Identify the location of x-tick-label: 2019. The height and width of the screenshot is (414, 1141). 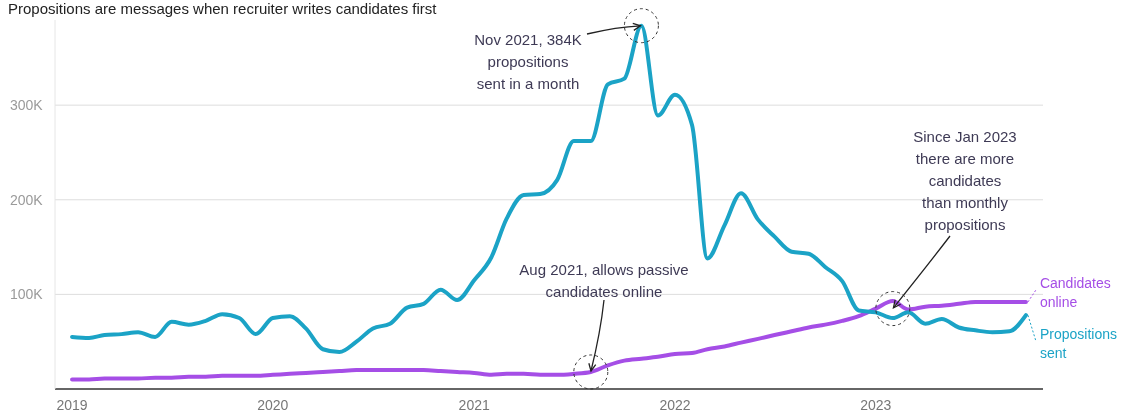
(72, 405).